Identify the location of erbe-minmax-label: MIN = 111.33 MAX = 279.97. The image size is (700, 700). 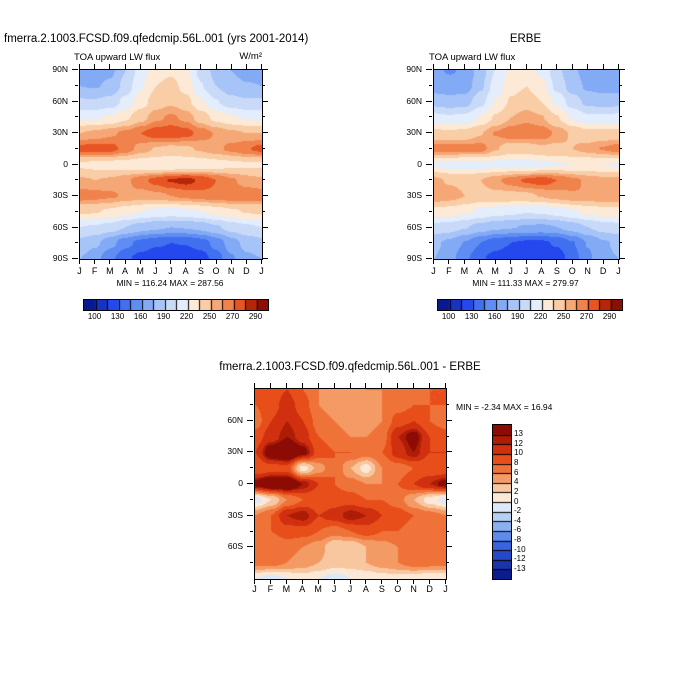
(525, 283).